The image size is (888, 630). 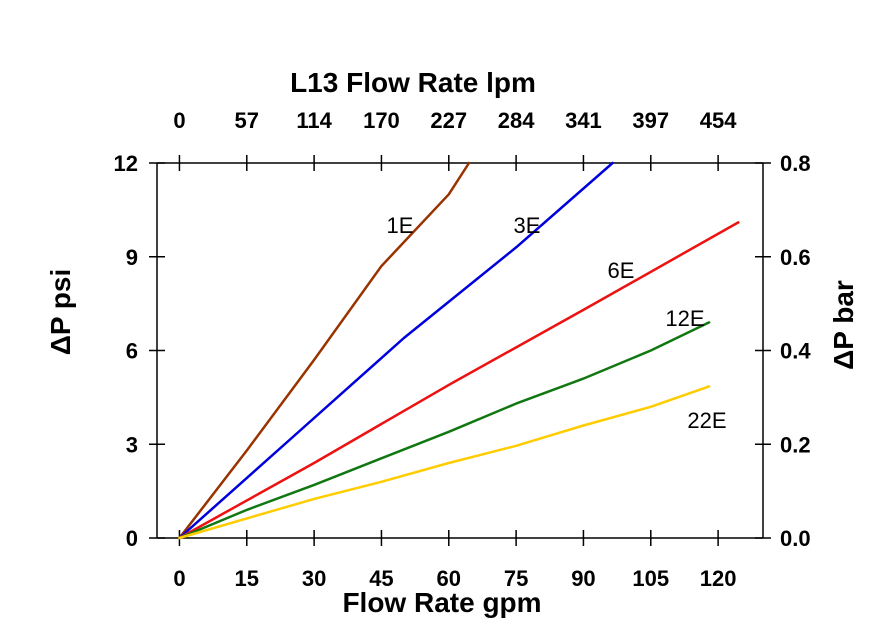 What do you see at coordinates (314, 578) in the screenshot?
I see `x-tick-label: 30` at bounding box center [314, 578].